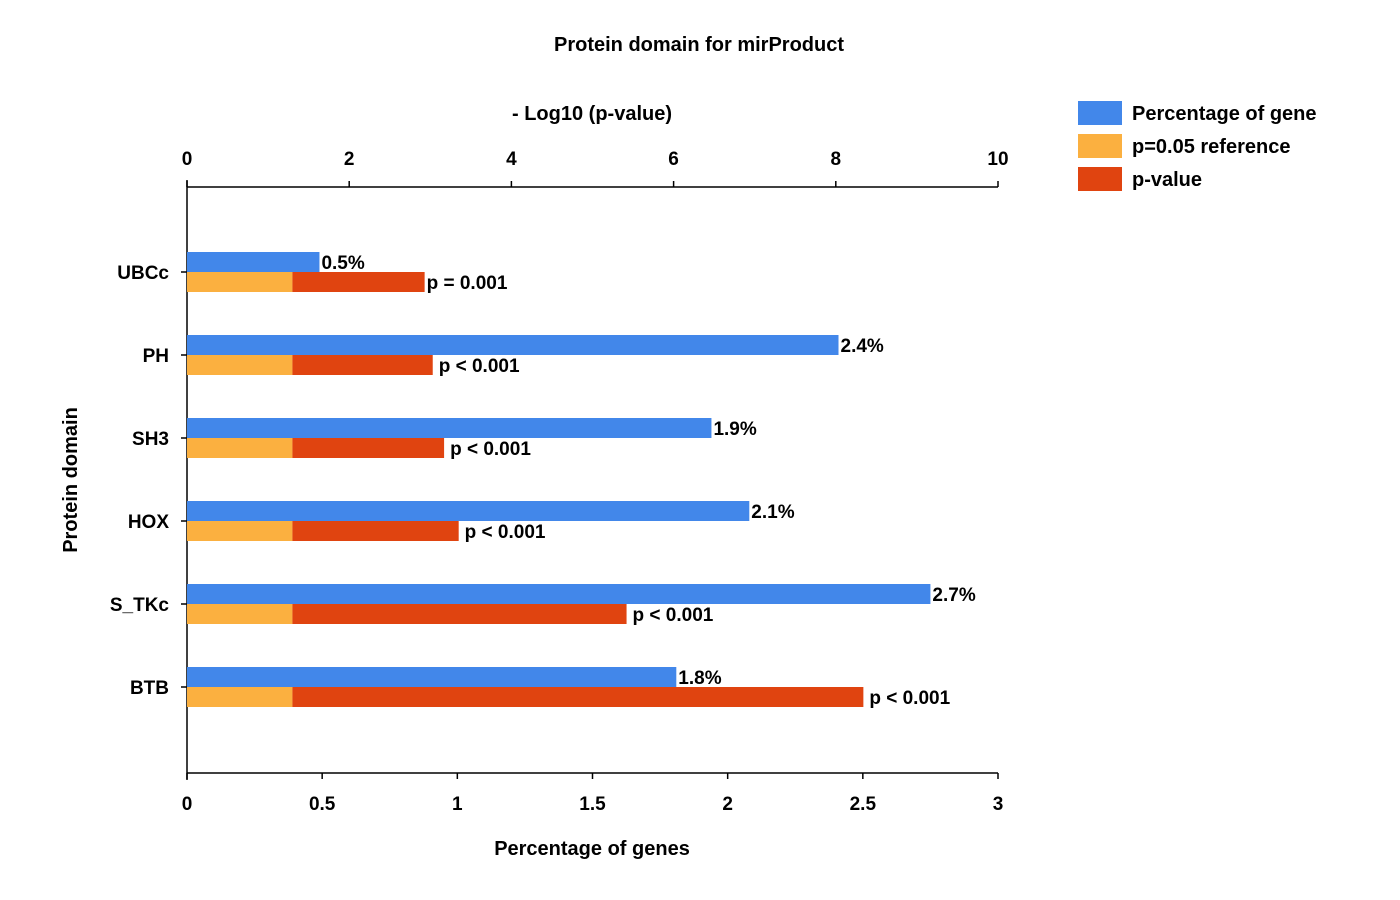 This screenshot has height=900, width=1400. Describe the element at coordinates (592, 114) in the screenshot. I see `top-axis-label: - Log10 (p-value)` at that location.